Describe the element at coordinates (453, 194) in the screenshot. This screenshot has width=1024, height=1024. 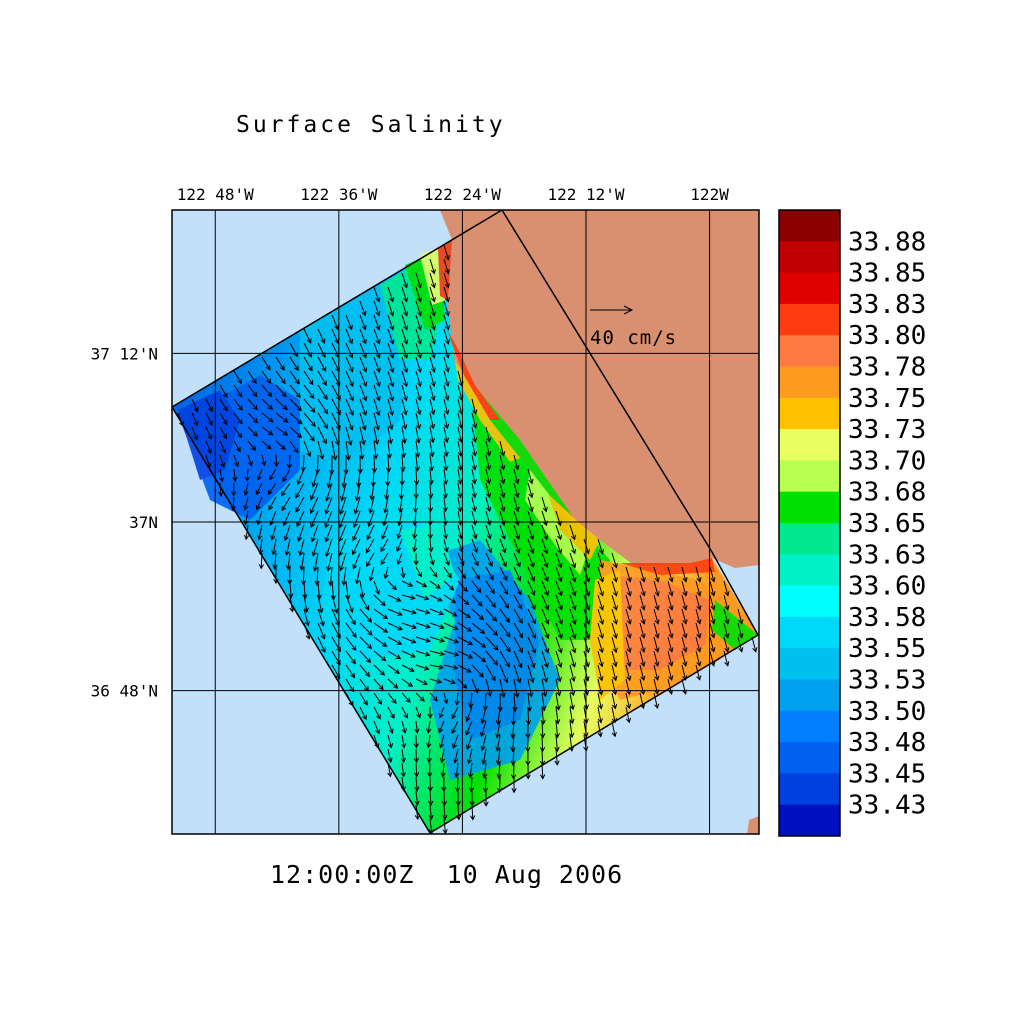
I see `longitude-tick-labels: 122 48'W 122 36'W 122 24'W 122 12'W 122W` at that location.